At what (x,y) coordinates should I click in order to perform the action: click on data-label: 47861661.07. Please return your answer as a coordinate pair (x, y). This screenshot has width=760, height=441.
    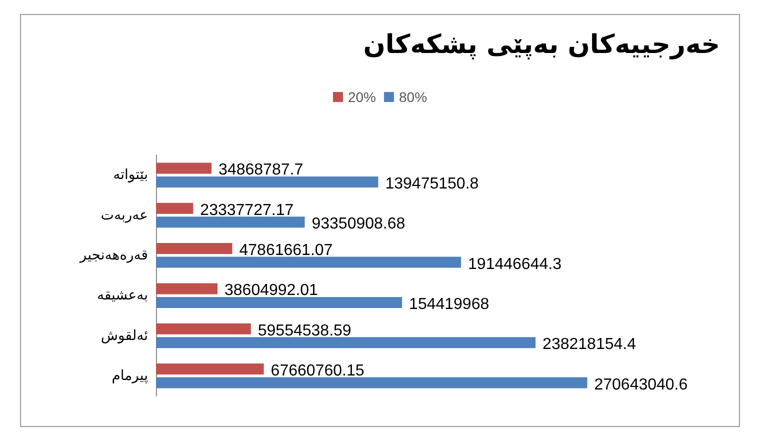
    Looking at the image, I should click on (286, 251).